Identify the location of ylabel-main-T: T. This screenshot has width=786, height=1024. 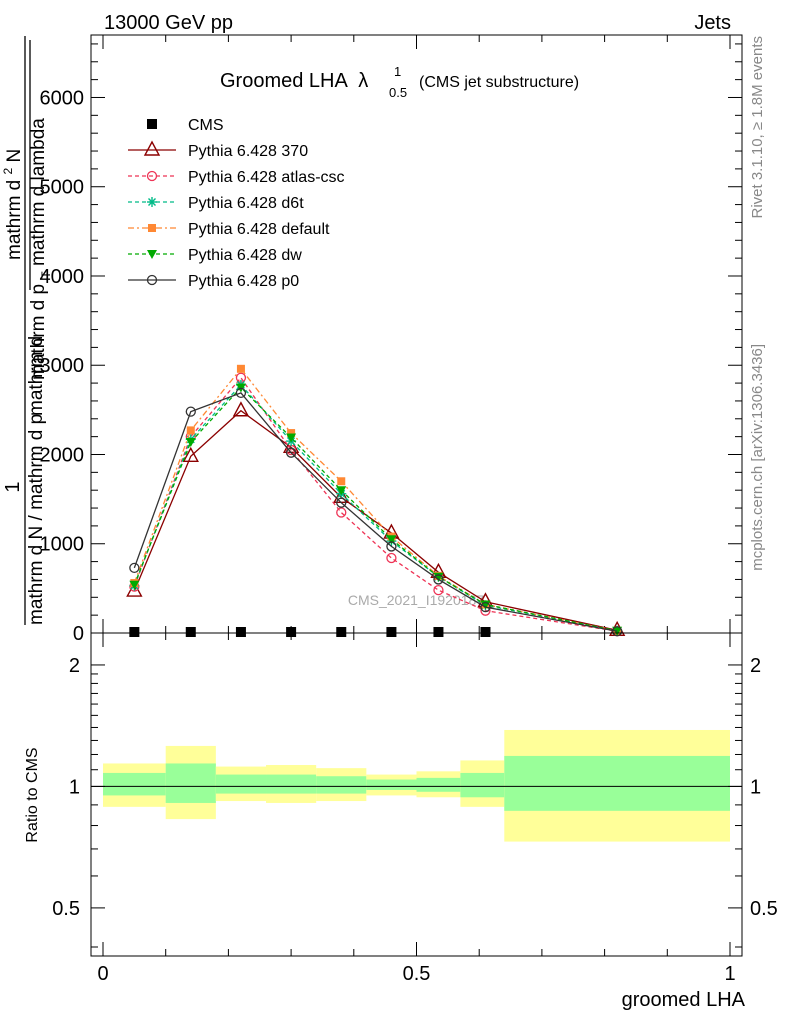
(46, 275).